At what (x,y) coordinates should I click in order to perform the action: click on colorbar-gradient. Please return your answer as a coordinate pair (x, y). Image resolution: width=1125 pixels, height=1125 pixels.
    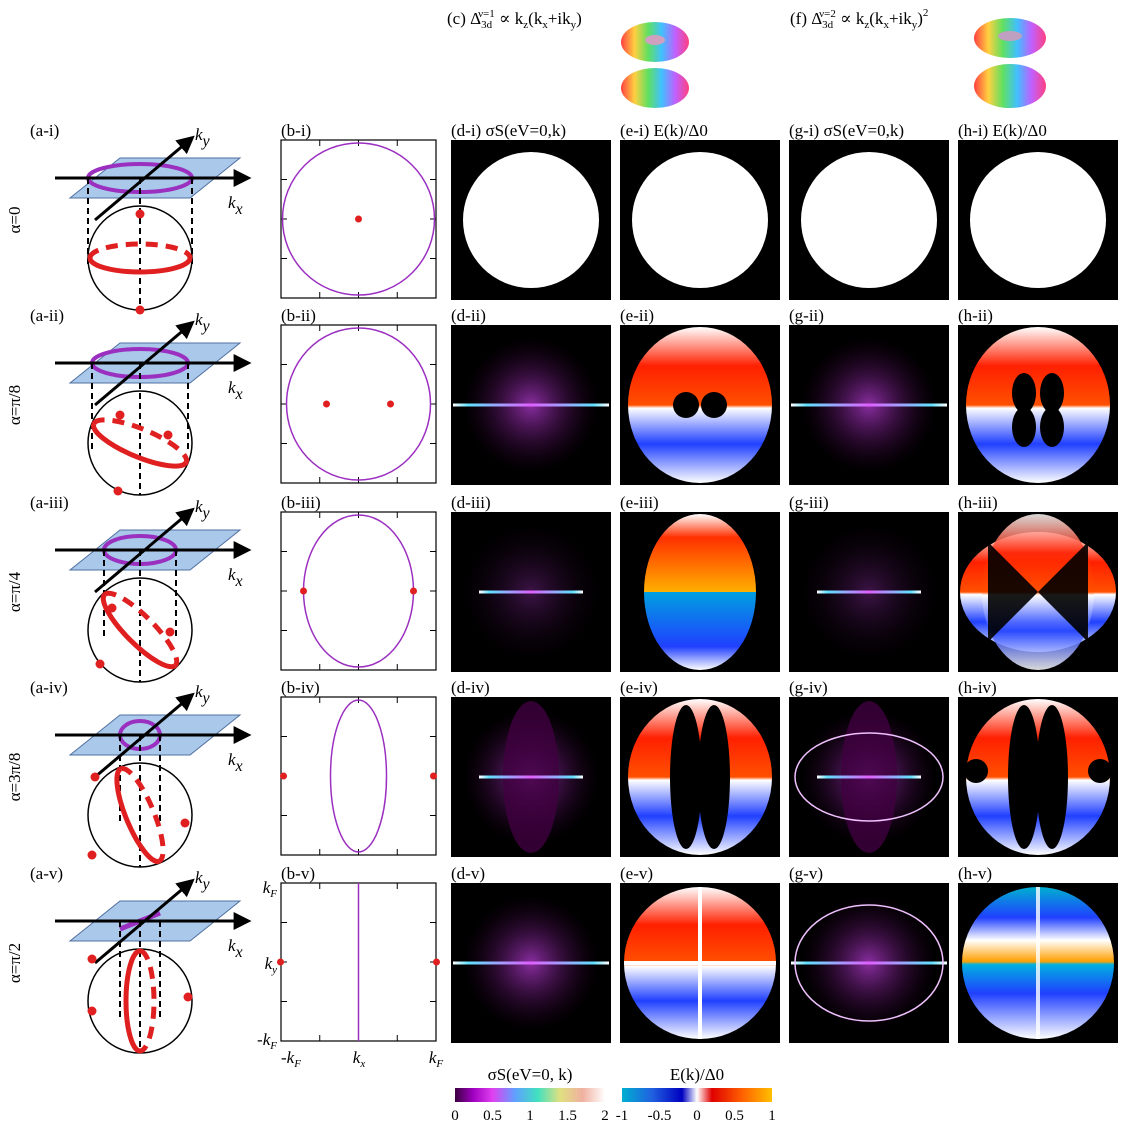
    Looking at the image, I should click on (530, 1095).